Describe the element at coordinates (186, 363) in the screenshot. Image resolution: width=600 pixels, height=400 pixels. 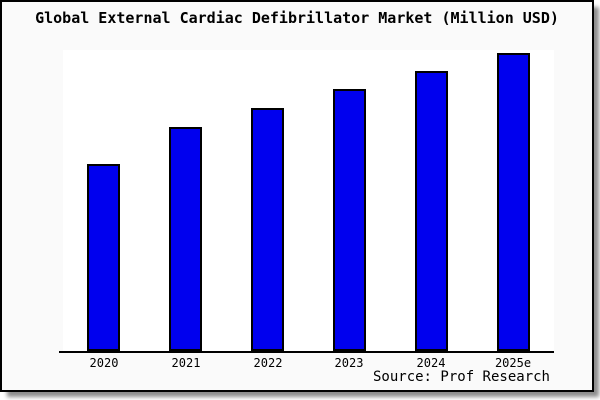
I see `x-tick-label-2021: 2021` at that location.